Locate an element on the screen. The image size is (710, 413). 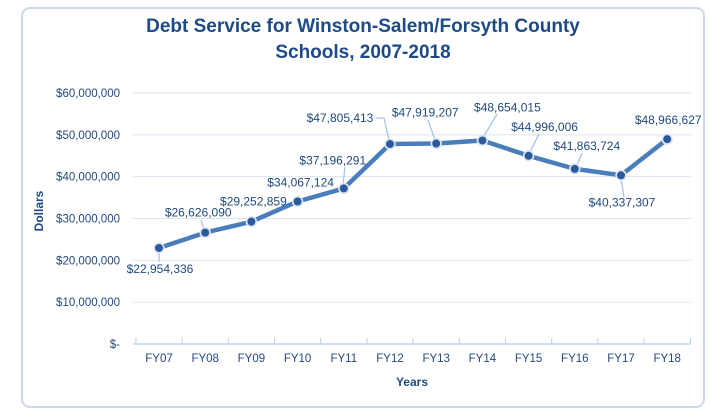
data-label: $47,805,413 is located at coordinates (340, 118).